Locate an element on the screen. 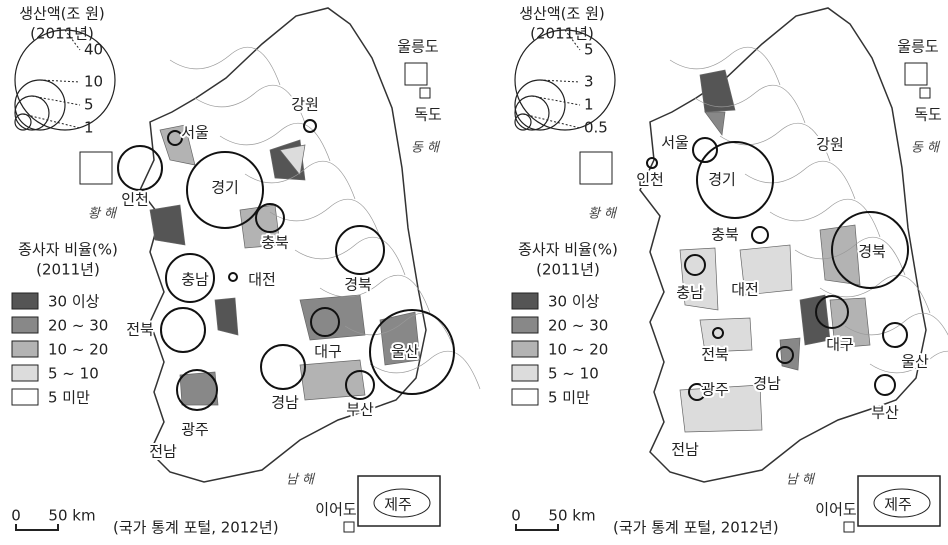 Image resolution: width=948 pixels, height=545 pixels. sea-label: 남 해 is located at coordinates (301, 480).